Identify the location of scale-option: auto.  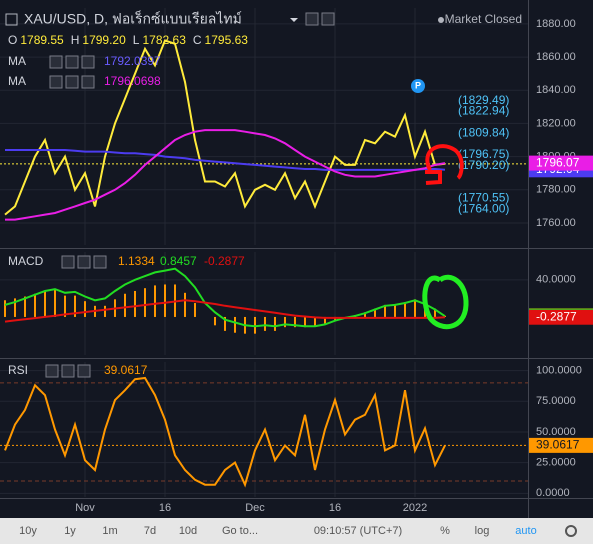
(525, 531).